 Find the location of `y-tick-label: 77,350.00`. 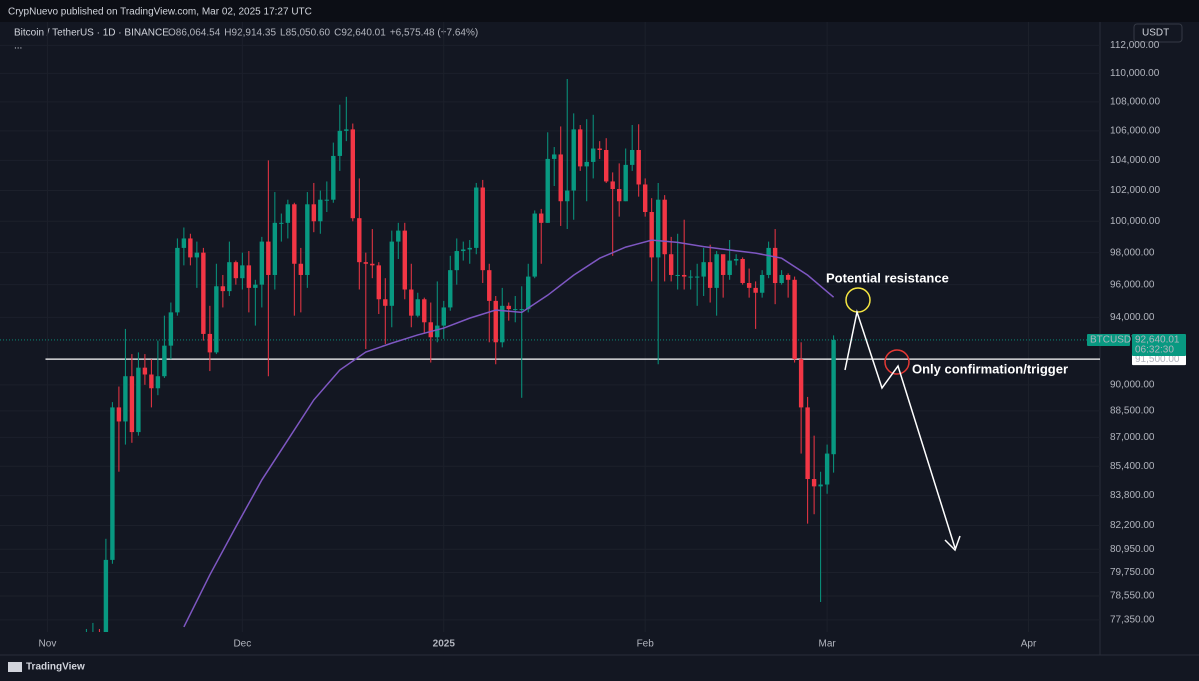

y-tick-label: 77,350.00 is located at coordinates (1132, 620).